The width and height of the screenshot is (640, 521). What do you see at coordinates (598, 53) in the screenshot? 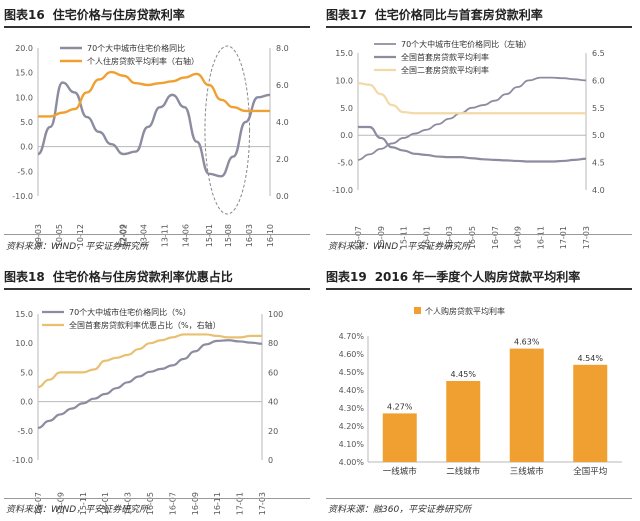
I see `y2-tick-label: 6.5` at bounding box center [598, 53].